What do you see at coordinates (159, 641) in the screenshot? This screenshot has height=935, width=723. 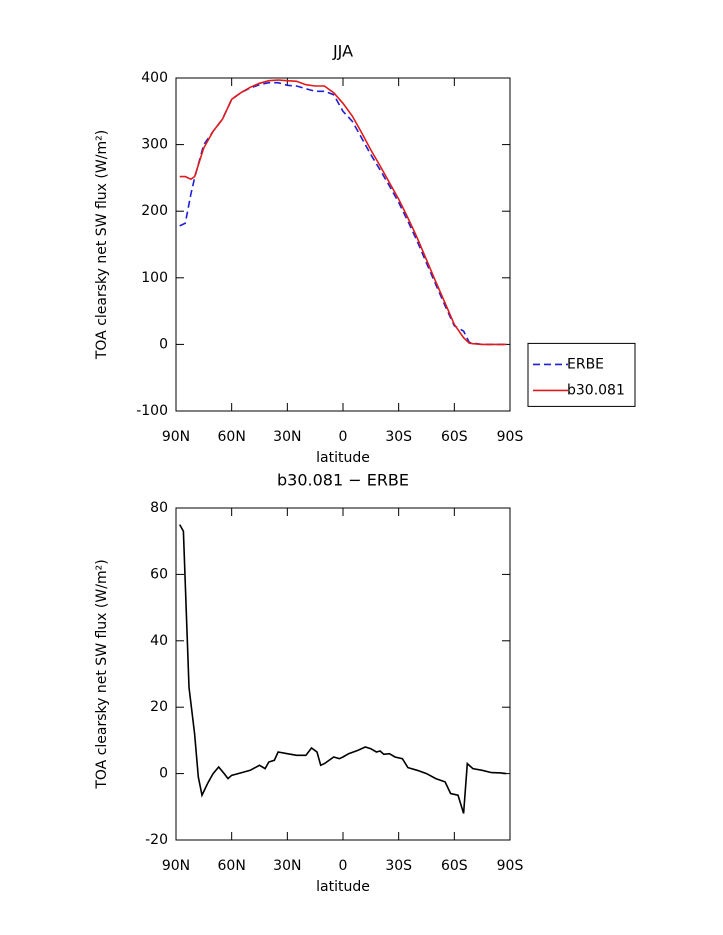 I see `y-tick-label: 40` at bounding box center [159, 641].